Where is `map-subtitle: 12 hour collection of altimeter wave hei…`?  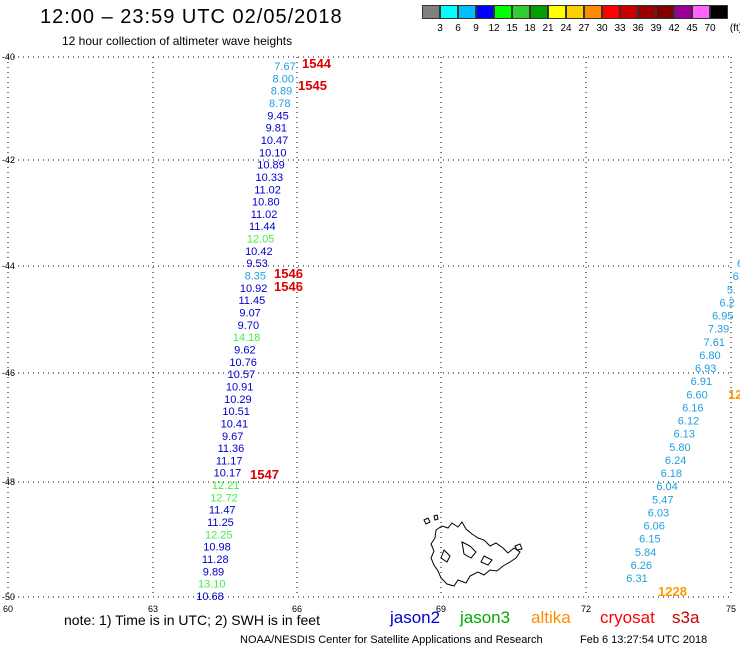
map-subtitle: 12 hour collection of altimeter wave hei… is located at coordinates (177, 41).